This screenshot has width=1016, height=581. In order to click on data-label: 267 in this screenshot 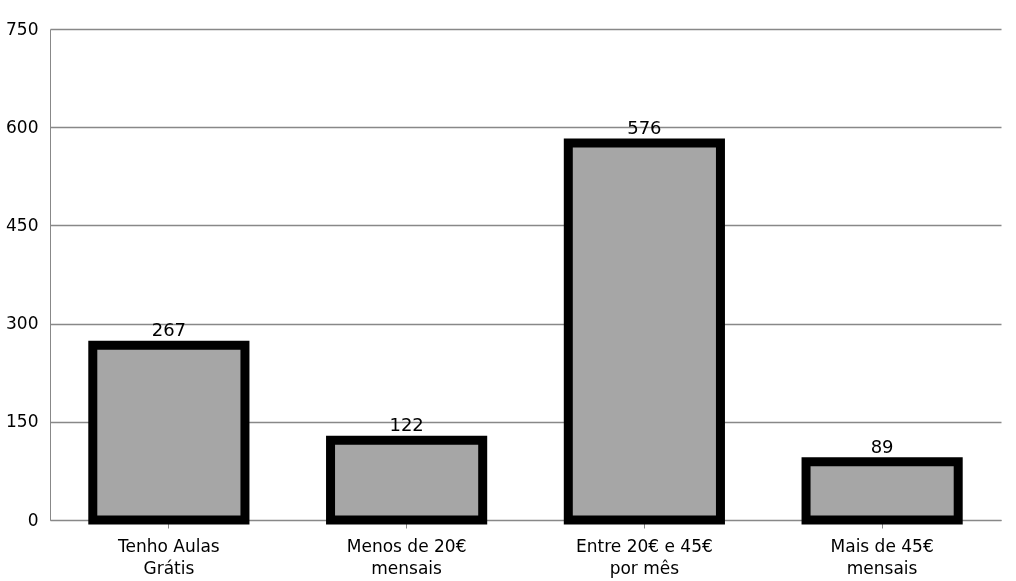, I will do `click(169, 330)`.